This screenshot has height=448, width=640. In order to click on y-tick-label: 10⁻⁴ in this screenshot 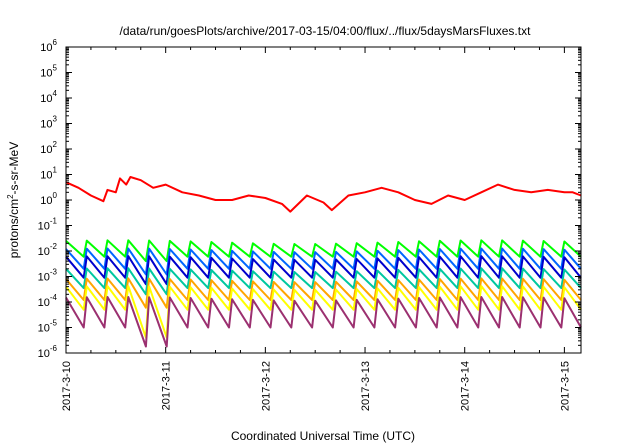, I will do `click(48, 301)`.